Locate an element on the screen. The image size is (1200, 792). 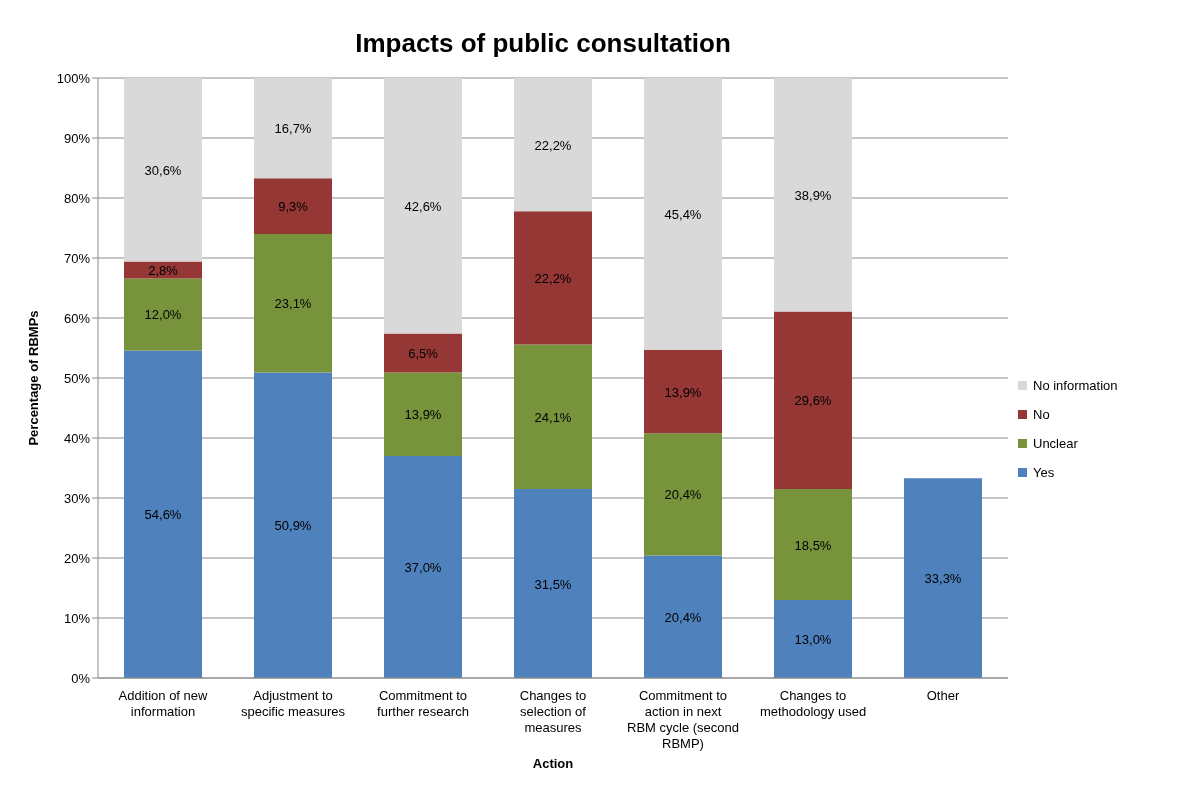
y-tick-label: 20% is located at coordinates (77, 558).